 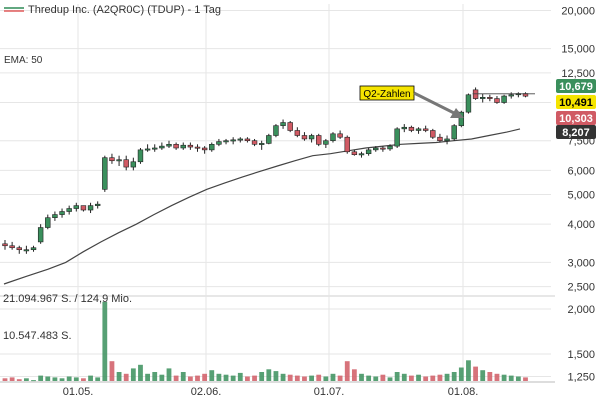 I want to click on chart-title: Thredup Inc. (A2QR0C) (TDUP) - 1 Tag, so click(x=124, y=10).